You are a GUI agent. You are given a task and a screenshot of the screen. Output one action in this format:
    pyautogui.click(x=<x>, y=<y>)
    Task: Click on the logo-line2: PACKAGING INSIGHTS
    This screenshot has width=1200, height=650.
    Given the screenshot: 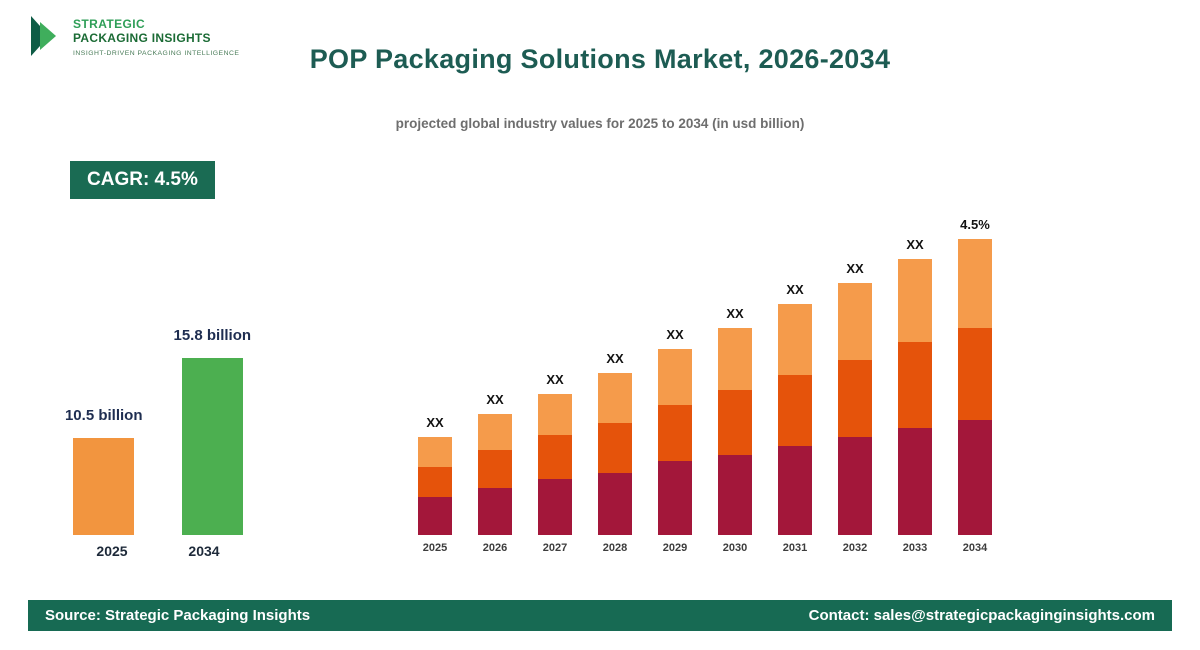 What is the action you would take?
    pyautogui.click(x=142, y=38)
    